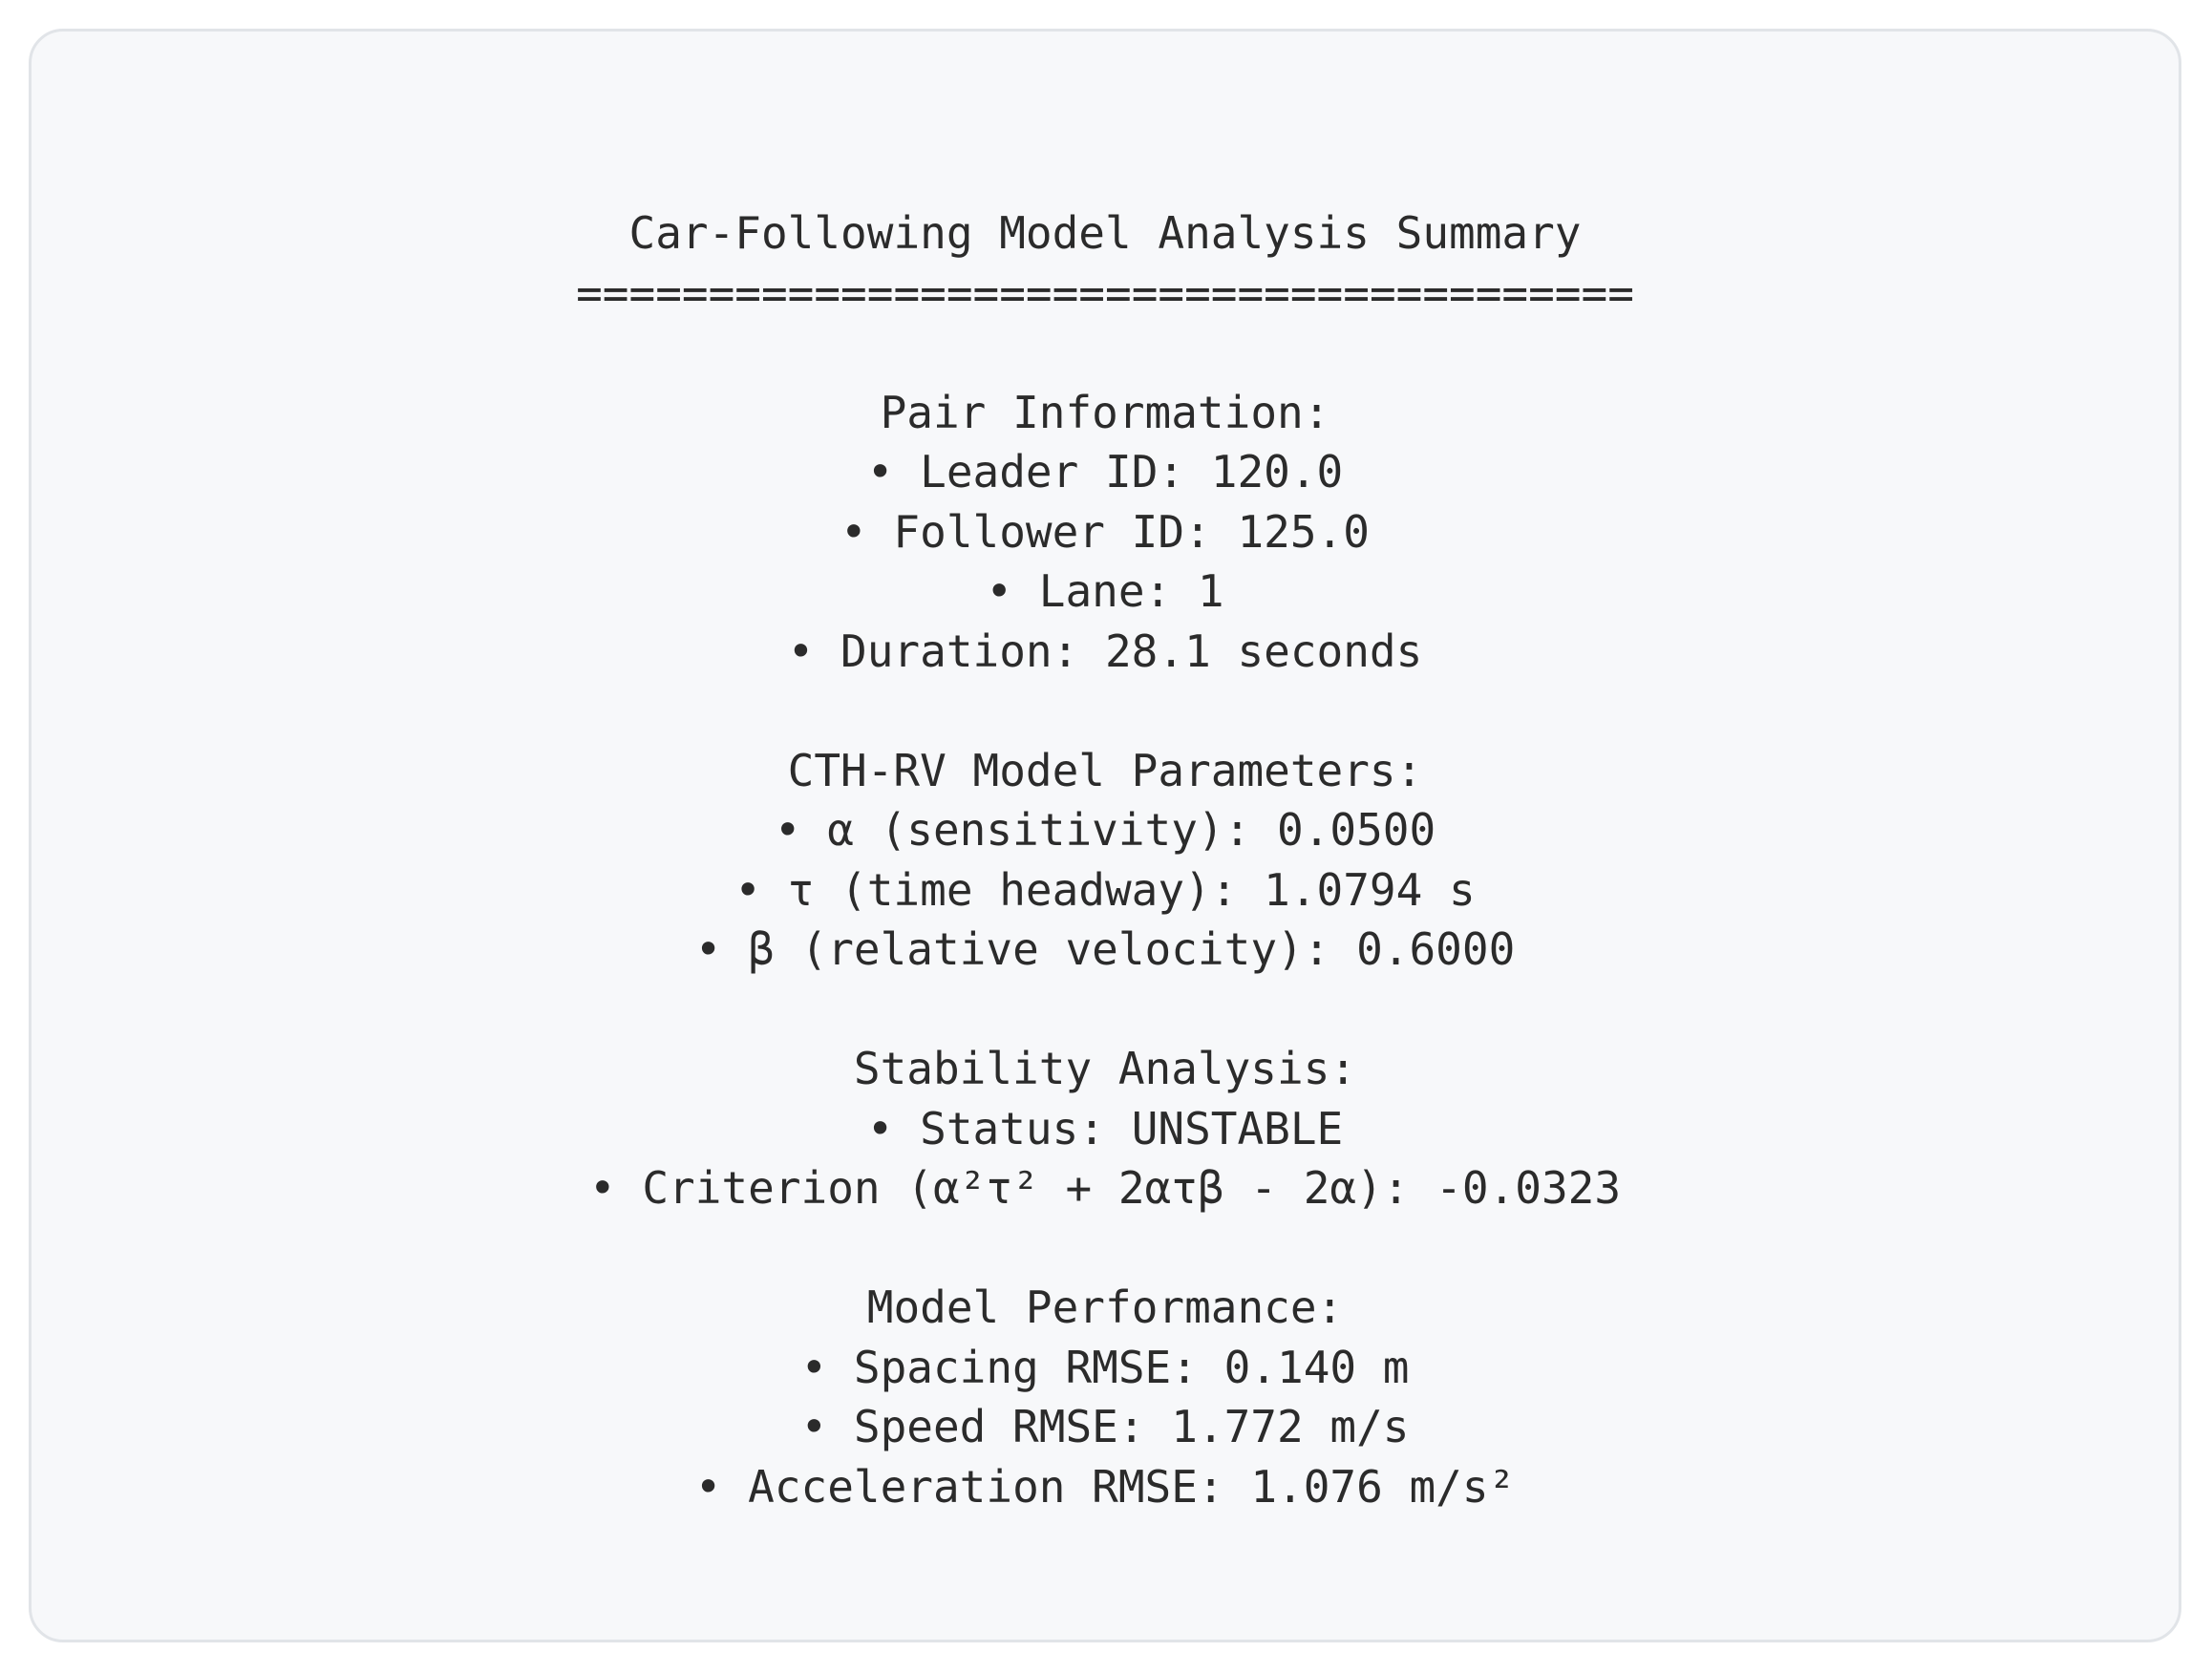 The height and width of the screenshot is (1673, 2212). What do you see at coordinates (1105, 889) in the screenshot?
I see `list-item: • τ (time headway): 1.0794 s` at bounding box center [1105, 889].